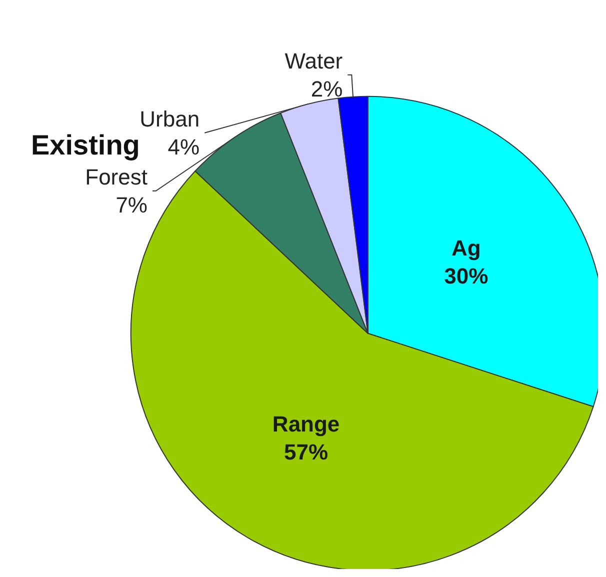  I want to click on slice-label: Range, so click(306, 423).